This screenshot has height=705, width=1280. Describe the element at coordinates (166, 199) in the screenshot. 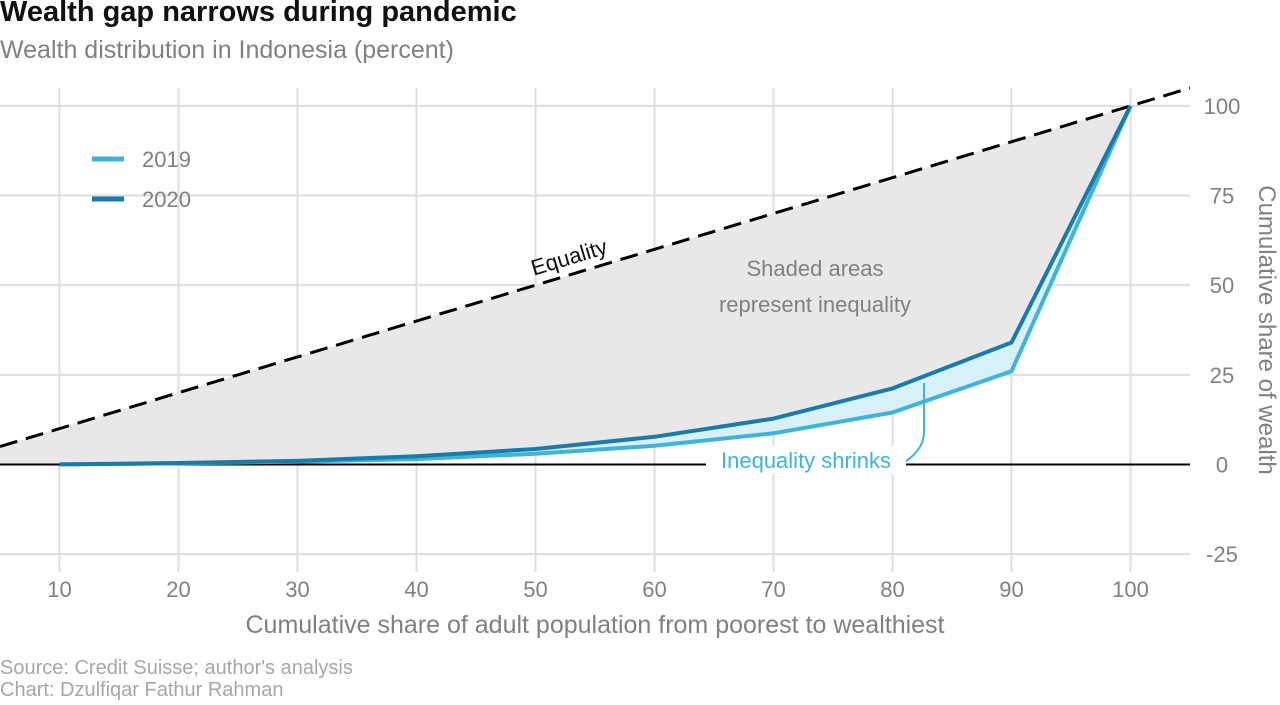

I see `legend-label-2020: 2020` at that location.